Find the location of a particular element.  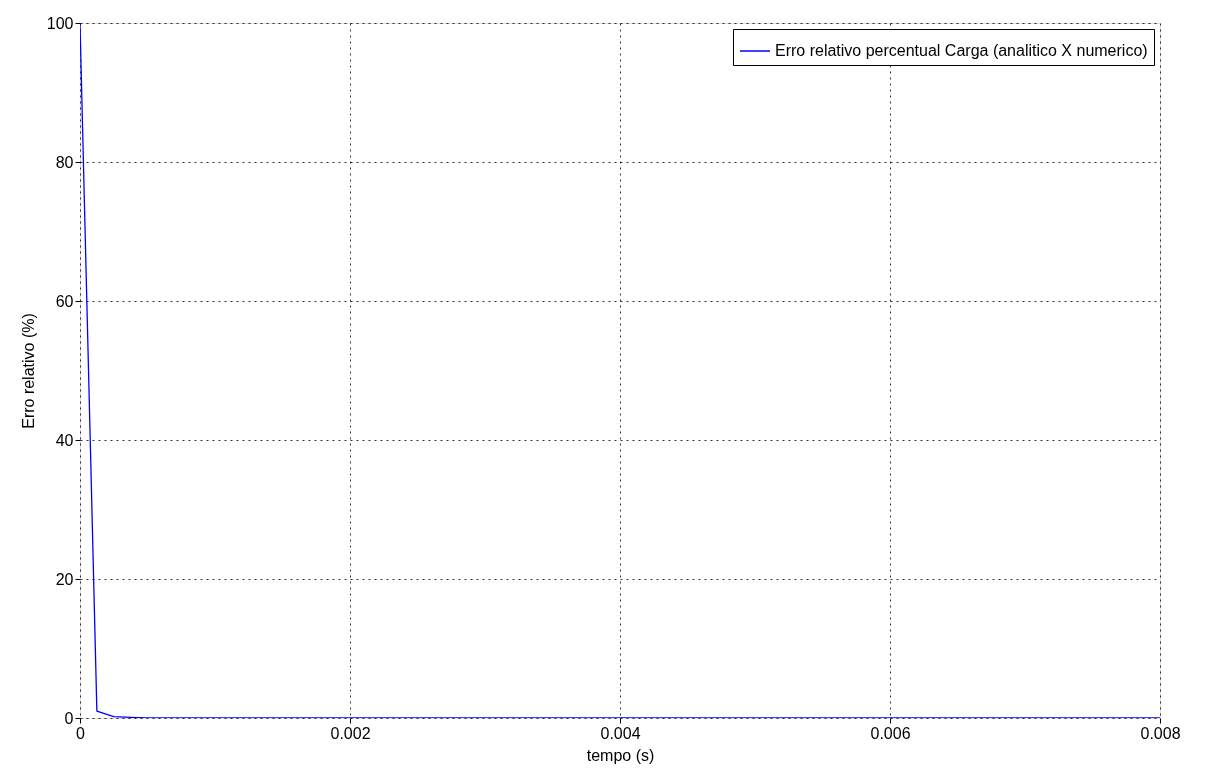

x-tick-label: 0.006 is located at coordinates (890, 733).